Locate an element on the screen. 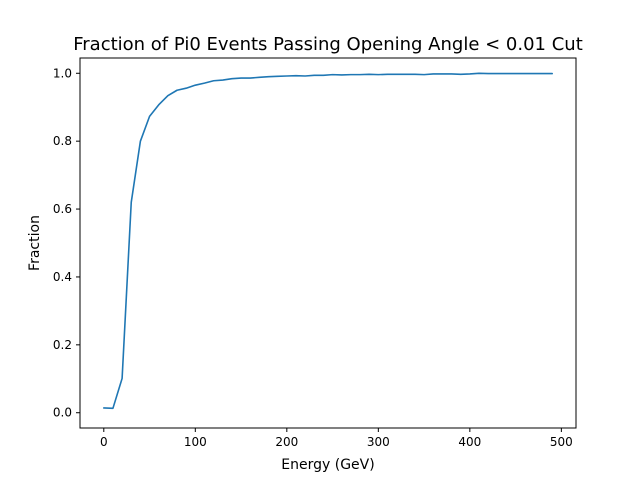  x-tick-label: 400 is located at coordinates (469, 442).